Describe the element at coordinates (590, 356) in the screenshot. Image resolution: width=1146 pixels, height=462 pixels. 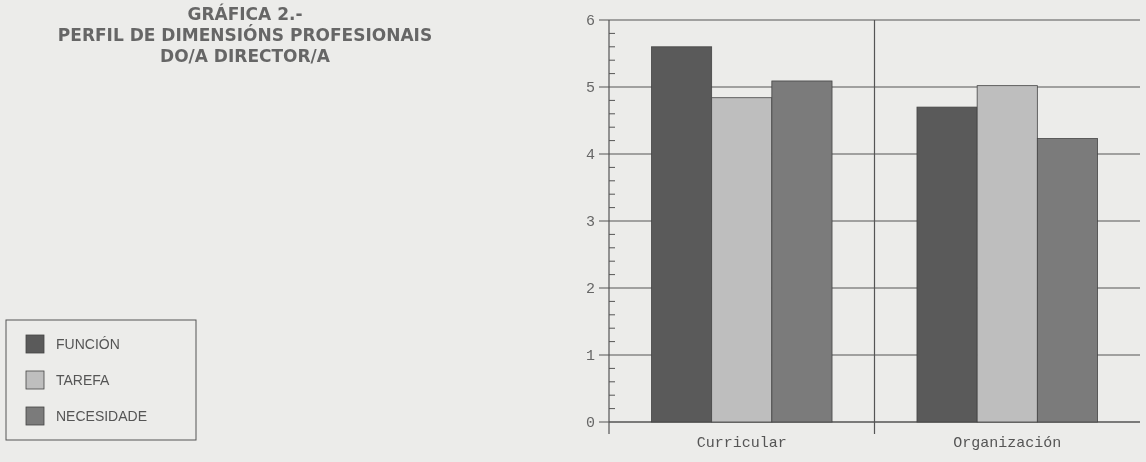
I see `y-tick-label: 1` at that location.